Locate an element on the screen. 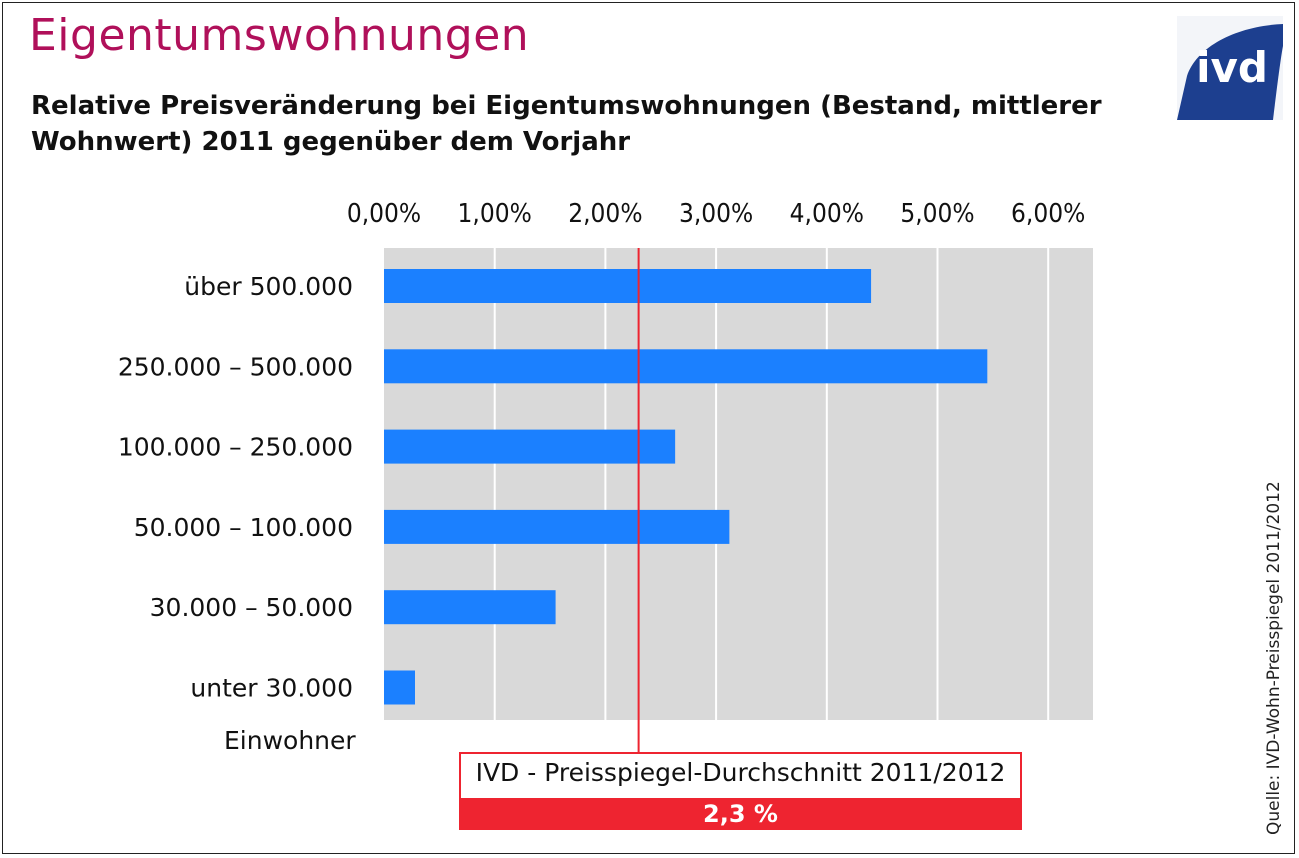 The width and height of the screenshot is (1299, 858). category-label: 50.000 – 100.000 is located at coordinates (243, 527).